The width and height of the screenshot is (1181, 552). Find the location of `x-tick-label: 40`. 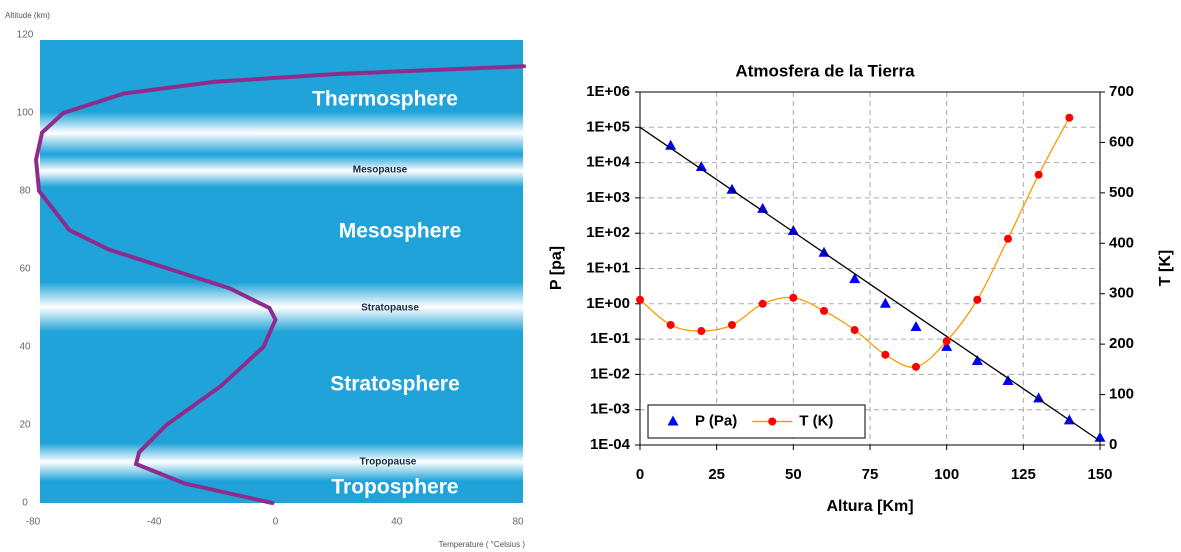

x-tick-label: 40 is located at coordinates (397, 522).